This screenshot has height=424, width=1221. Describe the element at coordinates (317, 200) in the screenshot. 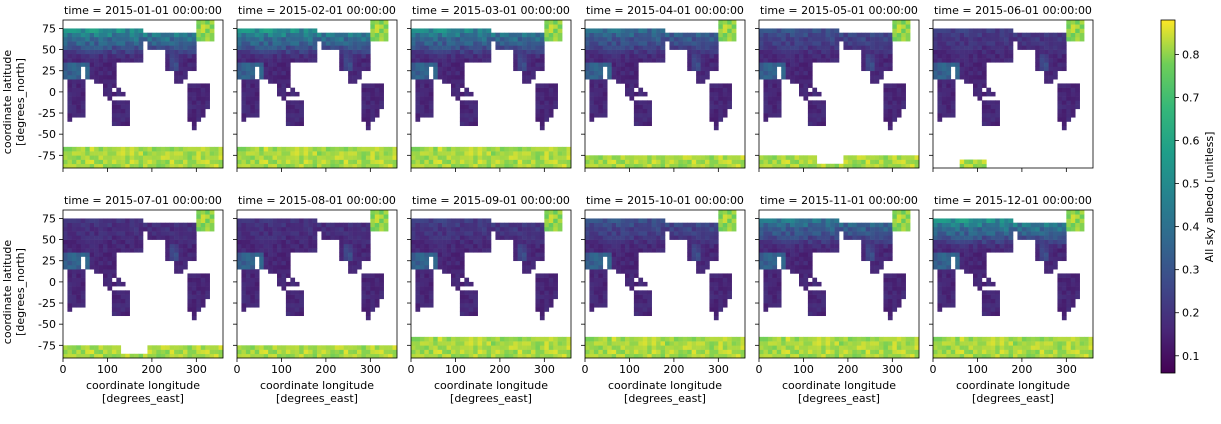

I see `panel-title: time = 2015-08-01 00:00:00` at that location.